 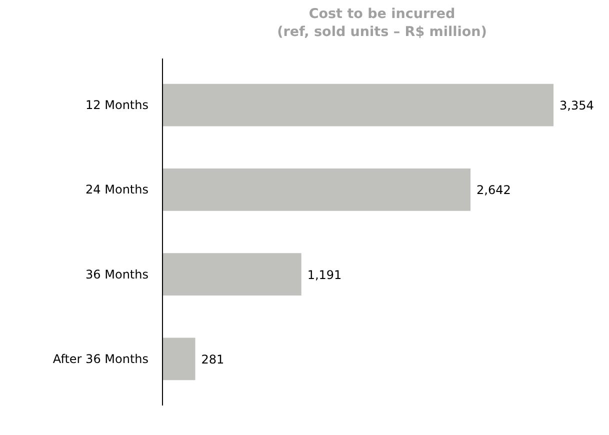 What do you see at coordinates (212, 359) in the screenshot?
I see `data-label: 281` at bounding box center [212, 359].